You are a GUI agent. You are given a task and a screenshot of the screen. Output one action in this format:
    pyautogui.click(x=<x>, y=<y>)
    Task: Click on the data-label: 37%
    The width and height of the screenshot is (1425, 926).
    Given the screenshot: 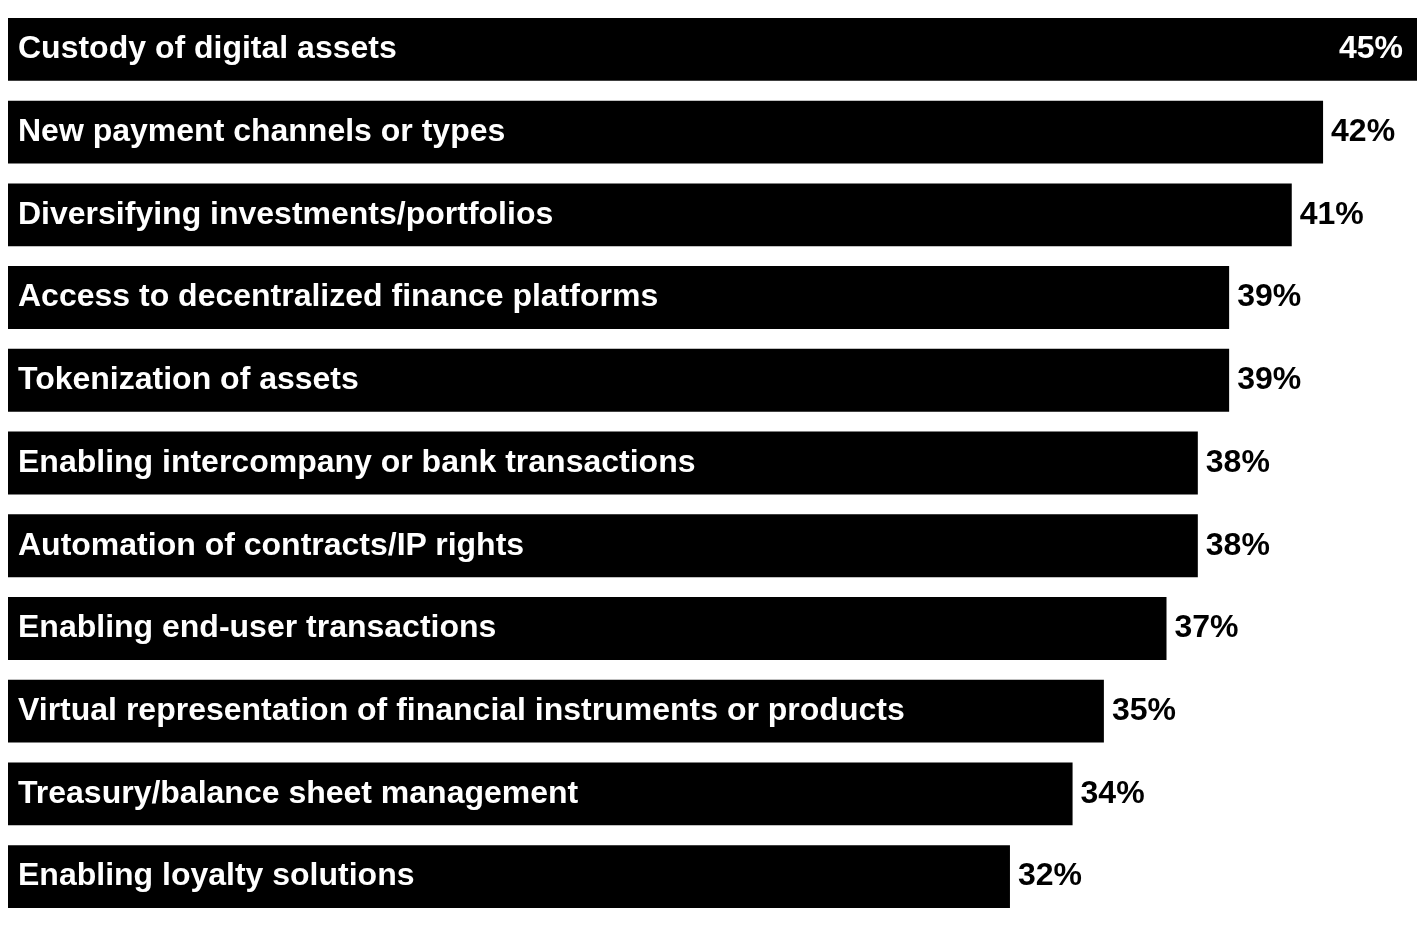 What is the action you would take?
    pyautogui.click(x=1206, y=626)
    